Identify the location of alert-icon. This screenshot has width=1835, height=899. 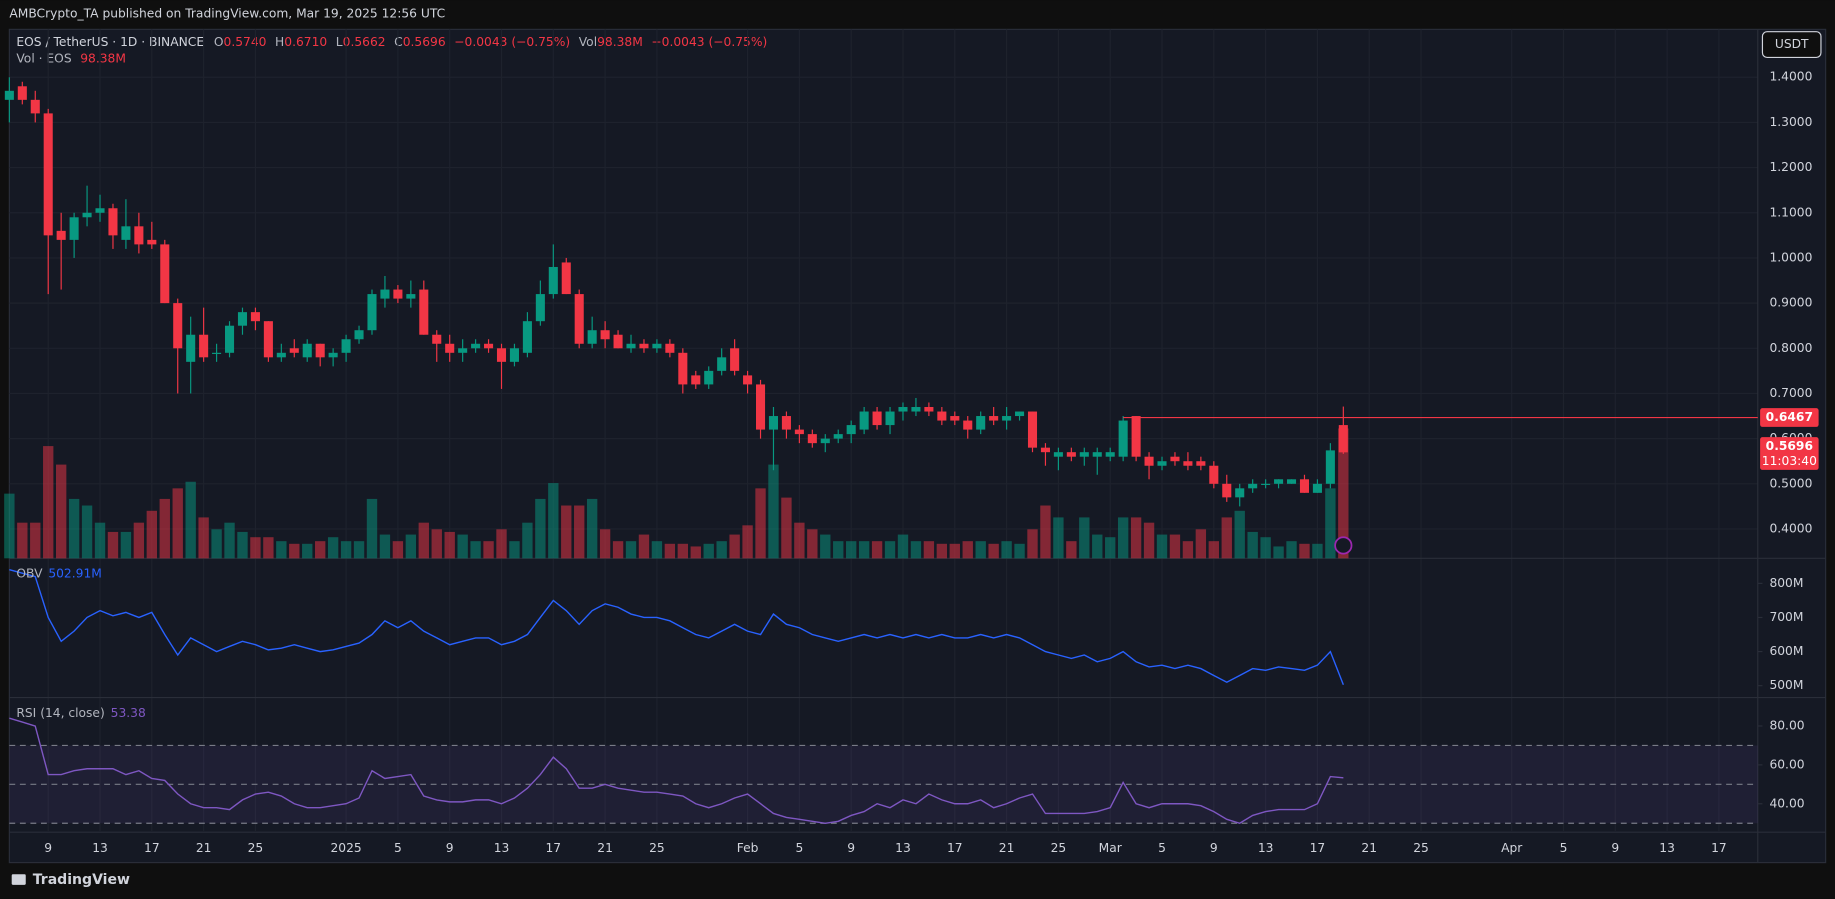
(1343, 545).